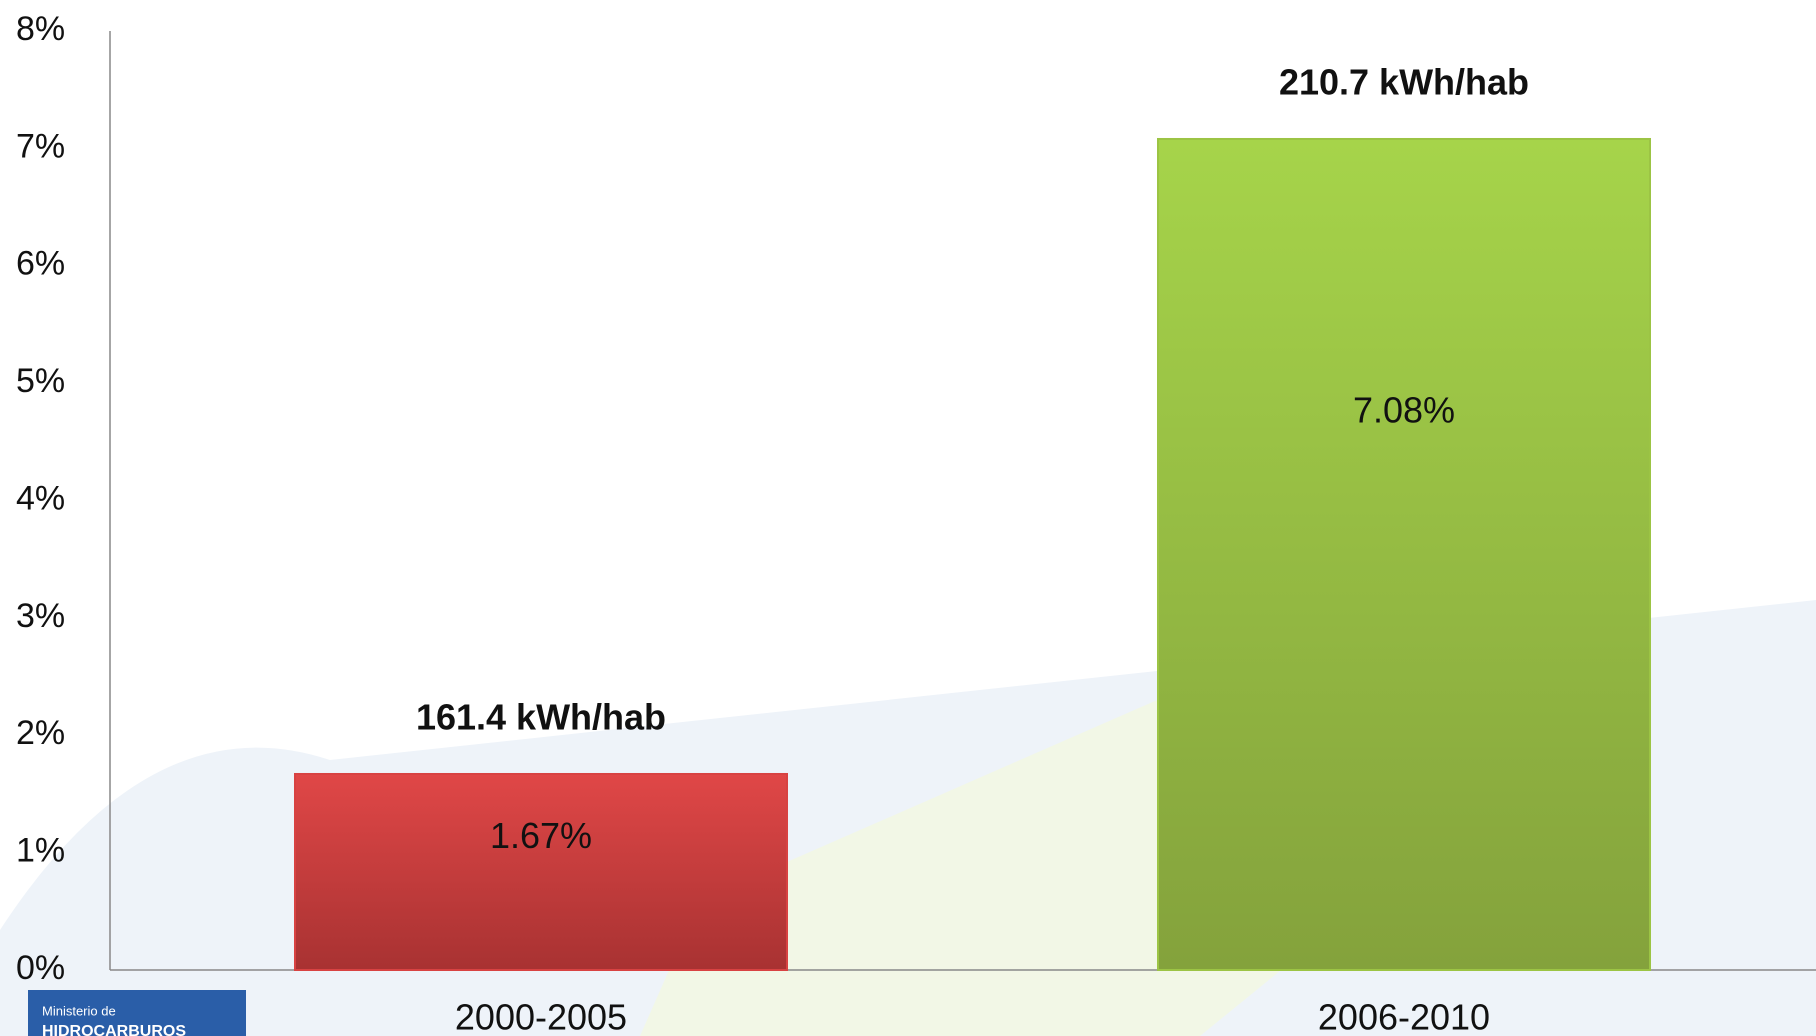 The height and width of the screenshot is (1036, 1816). I want to click on value-label: 1.67%, so click(541, 835).